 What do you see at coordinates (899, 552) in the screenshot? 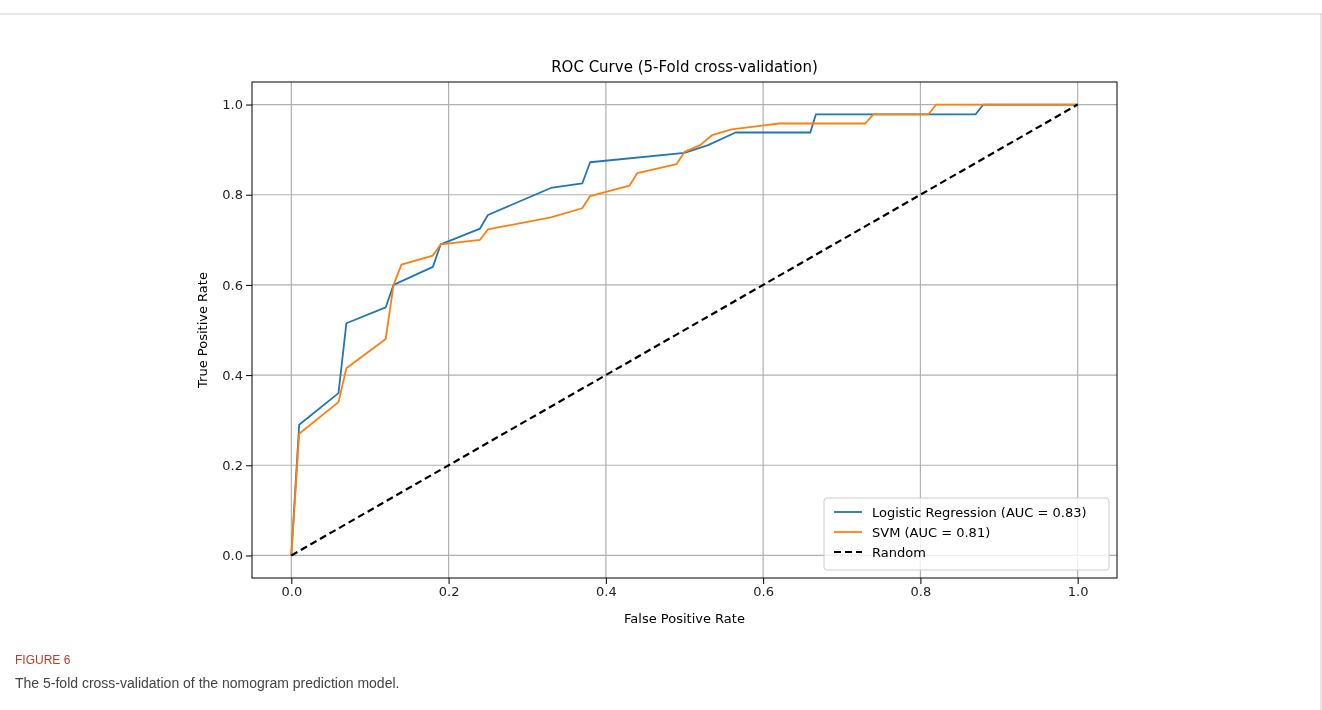
I see `legend-label: Random` at bounding box center [899, 552].